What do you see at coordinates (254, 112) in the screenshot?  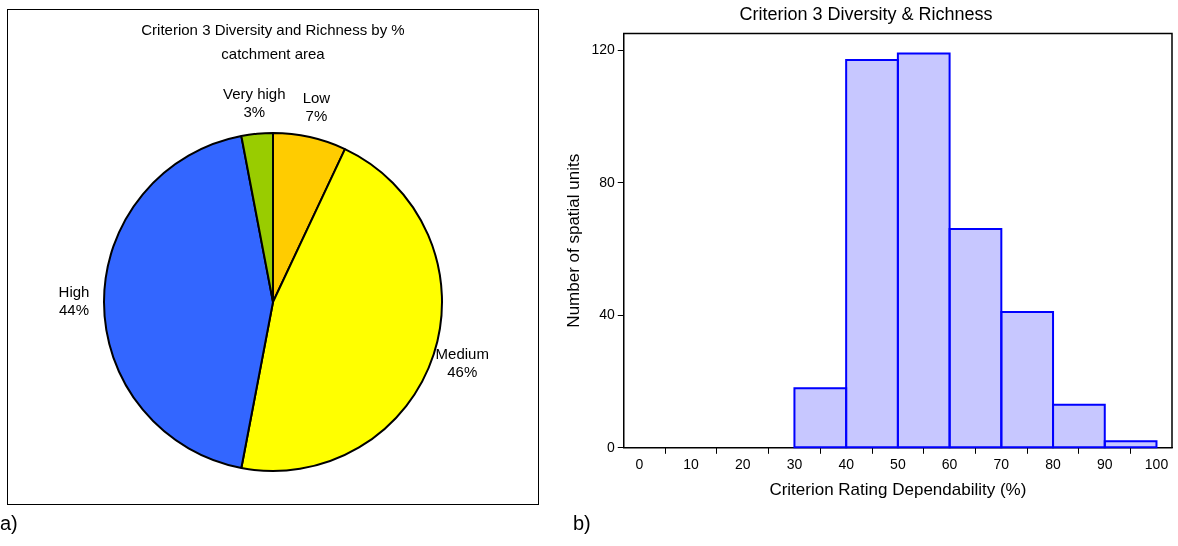 I see `data-label: 3%` at bounding box center [254, 112].